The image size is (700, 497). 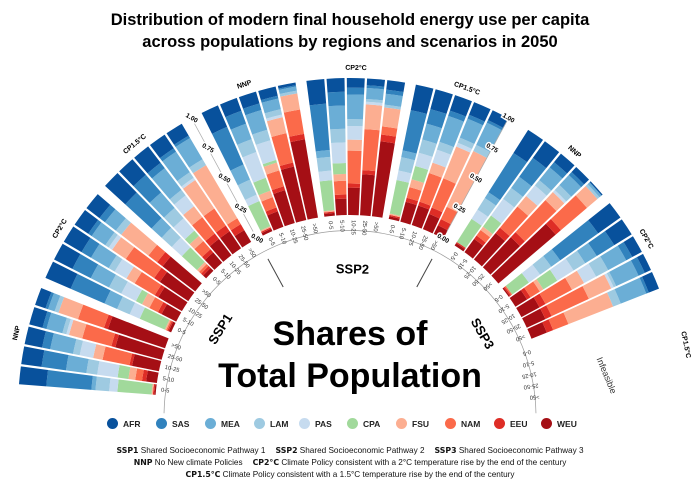 What do you see at coordinates (353, 269) in the screenshot?
I see `ssp-label: SSP2` at bounding box center [353, 269].